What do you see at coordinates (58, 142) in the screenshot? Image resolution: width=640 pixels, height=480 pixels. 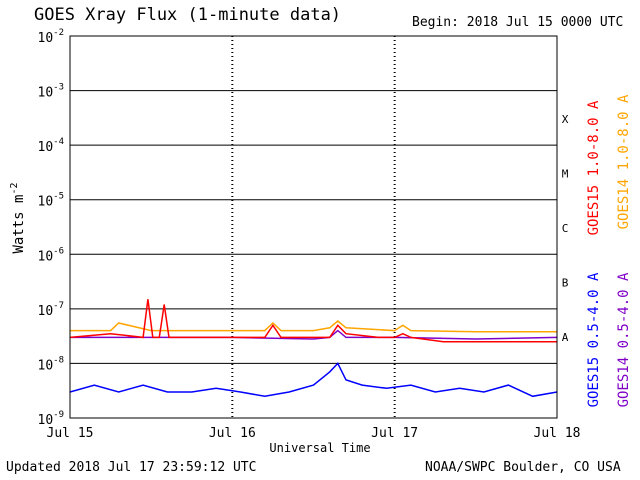 I see `y-tick-exponent: -4` at bounding box center [58, 142].